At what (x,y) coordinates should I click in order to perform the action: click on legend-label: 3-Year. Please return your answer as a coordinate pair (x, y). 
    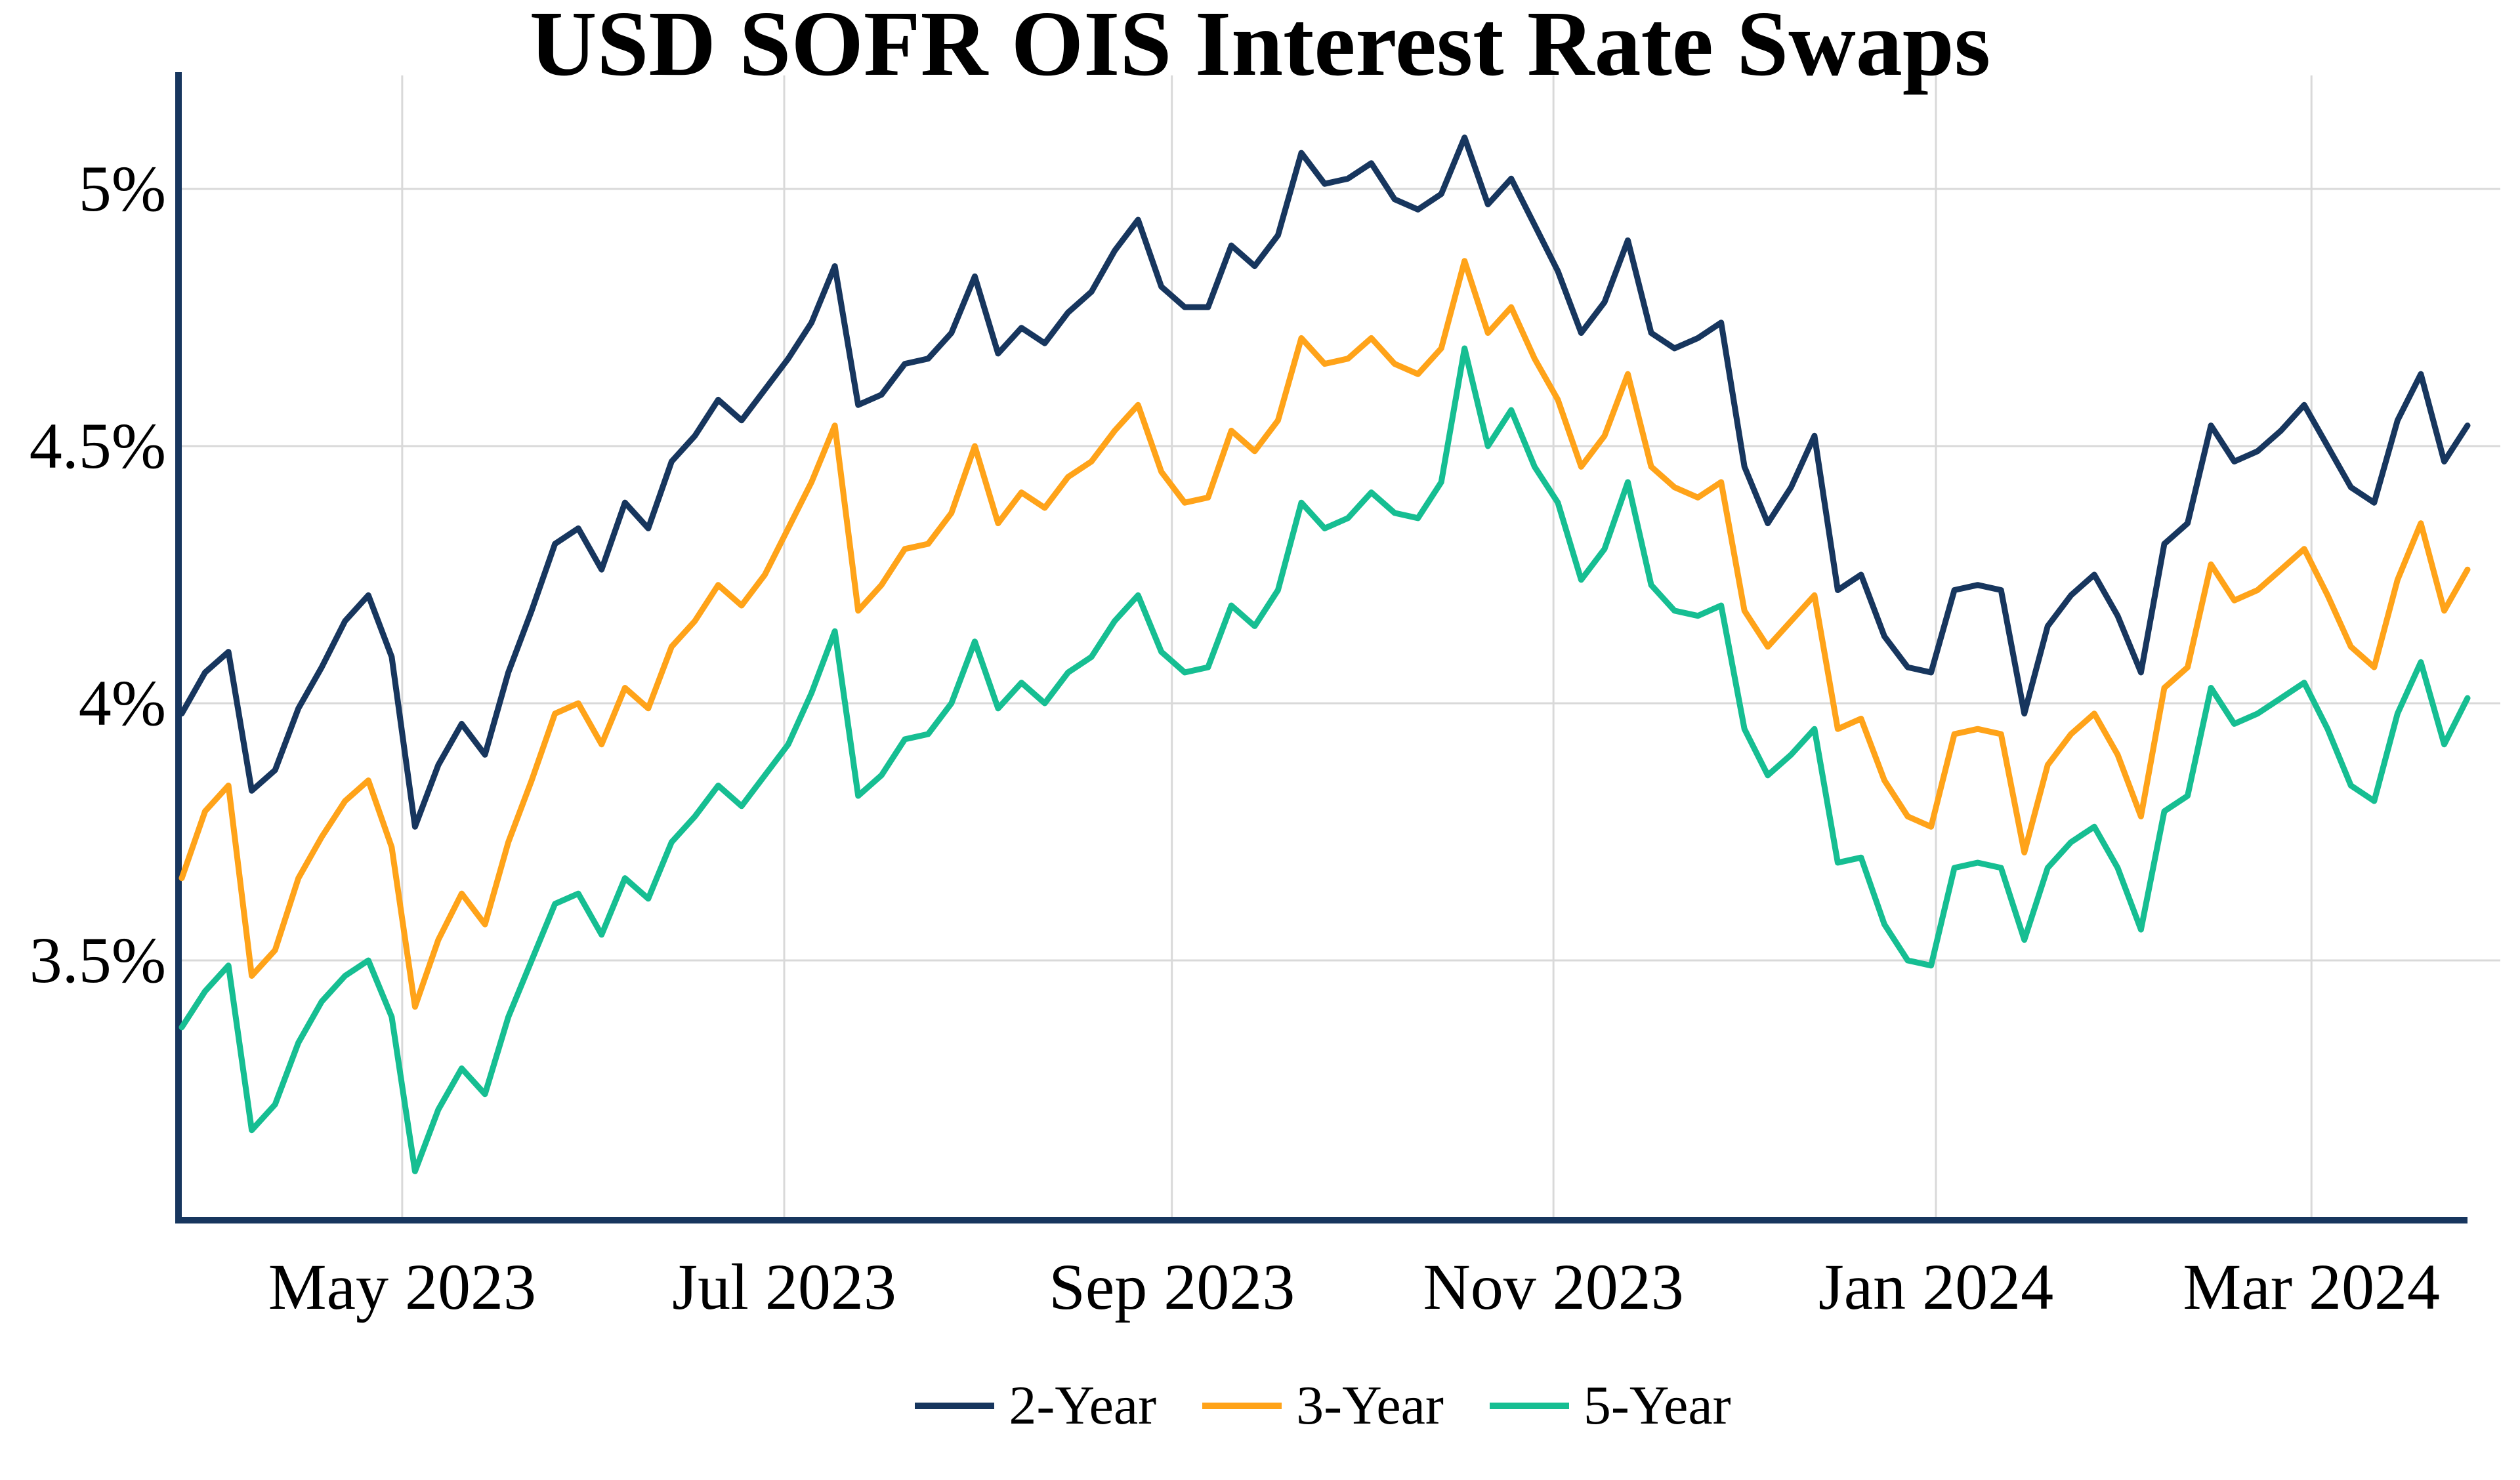
    Looking at the image, I should click on (1370, 1405).